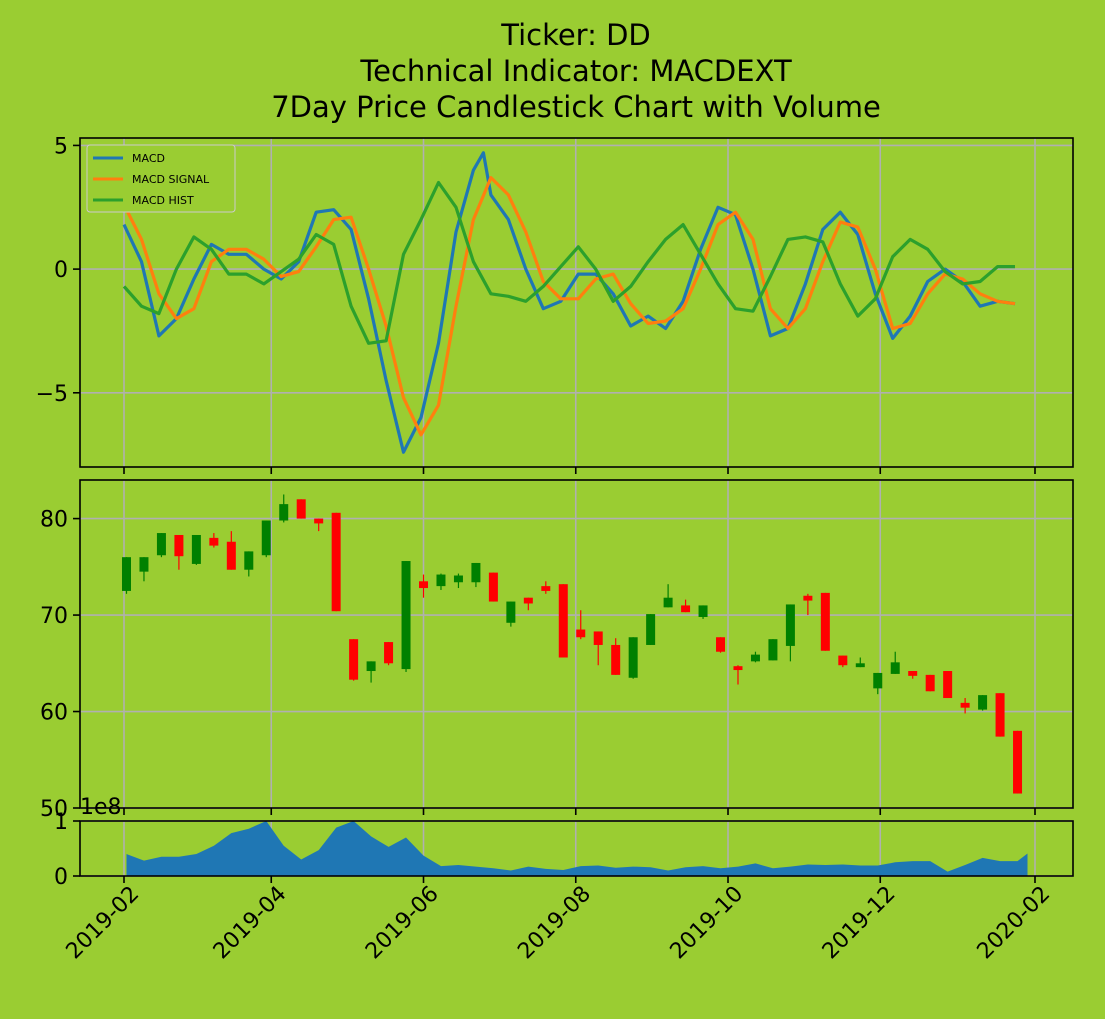 The image size is (1105, 1019). I want to click on volume-area, so click(577, 848).